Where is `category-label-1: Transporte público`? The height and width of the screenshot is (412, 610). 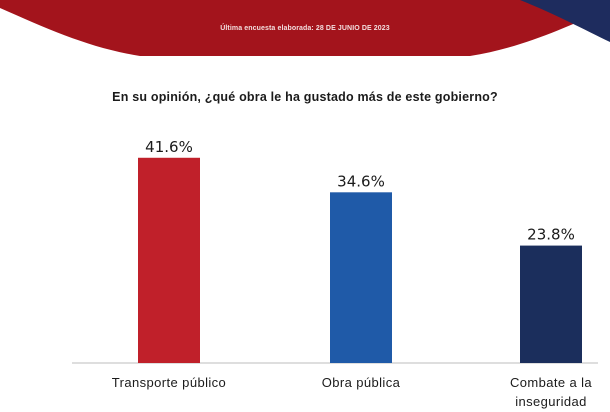 category-label-1: Transporte público is located at coordinates (169, 382).